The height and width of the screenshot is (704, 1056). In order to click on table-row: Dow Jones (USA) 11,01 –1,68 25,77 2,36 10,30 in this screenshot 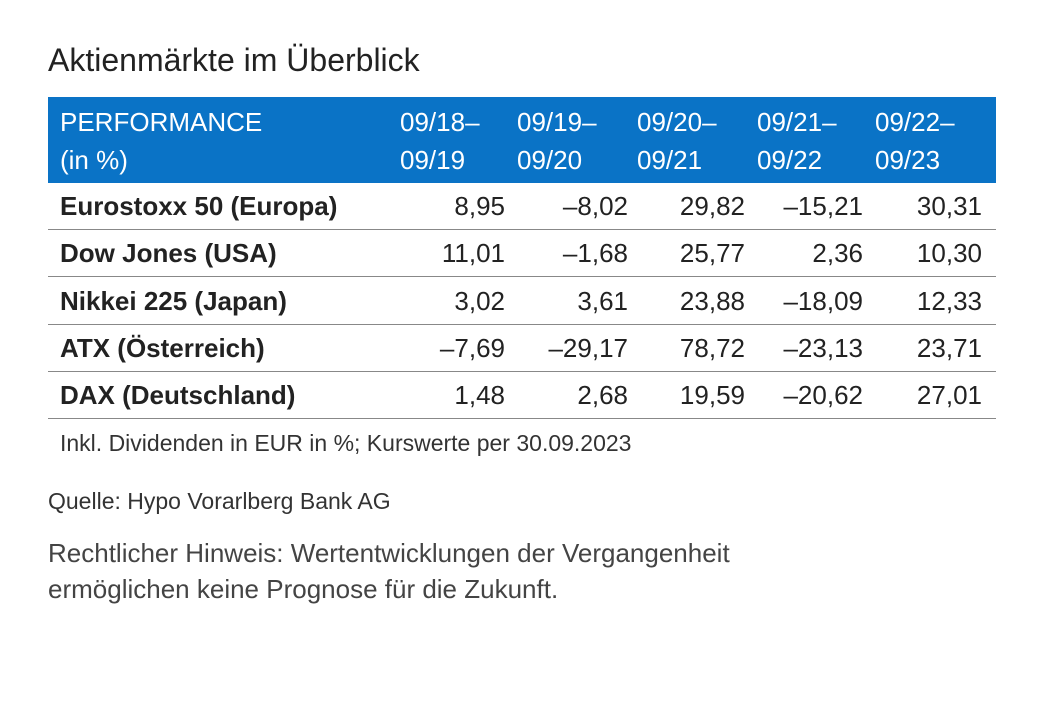, I will do `click(522, 254)`.